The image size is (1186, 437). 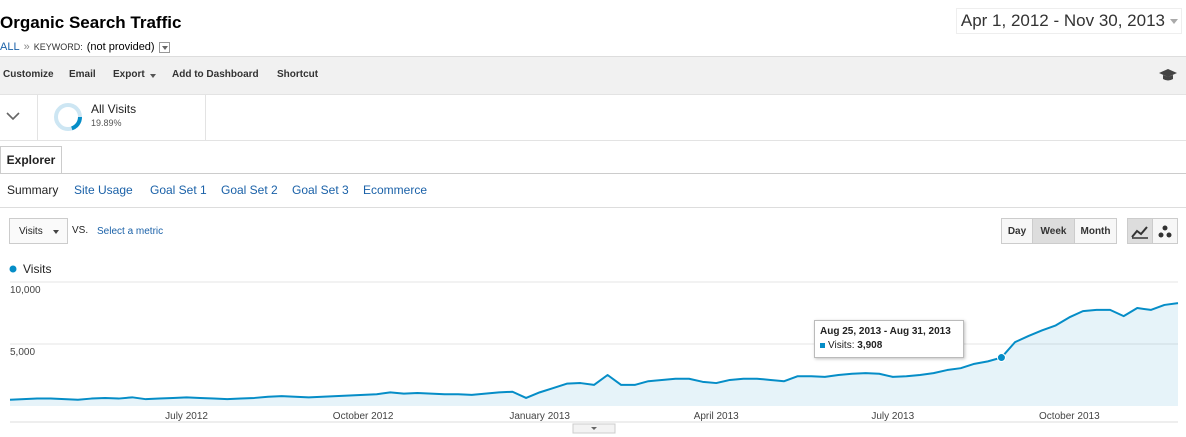 I want to click on subtab: Goal Set 2, so click(x=249, y=190).